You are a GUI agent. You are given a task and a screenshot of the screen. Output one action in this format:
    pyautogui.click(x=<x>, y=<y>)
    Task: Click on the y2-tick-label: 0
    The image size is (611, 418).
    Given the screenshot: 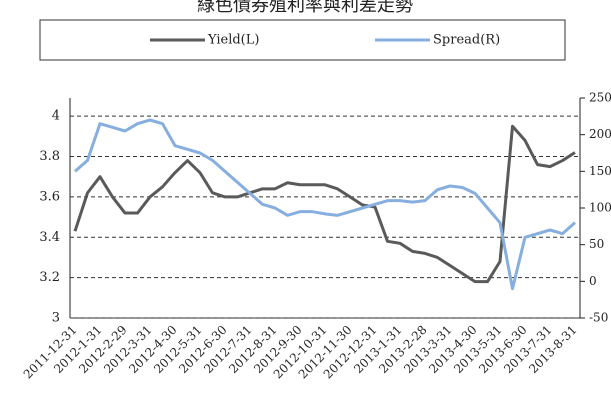 What is the action you would take?
    pyautogui.click(x=593, y=281)
    